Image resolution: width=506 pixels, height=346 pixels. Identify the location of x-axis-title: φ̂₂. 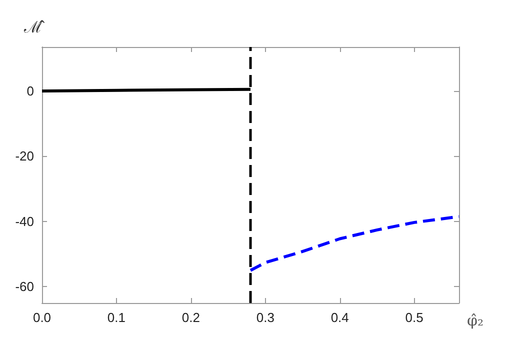
(475, 321).